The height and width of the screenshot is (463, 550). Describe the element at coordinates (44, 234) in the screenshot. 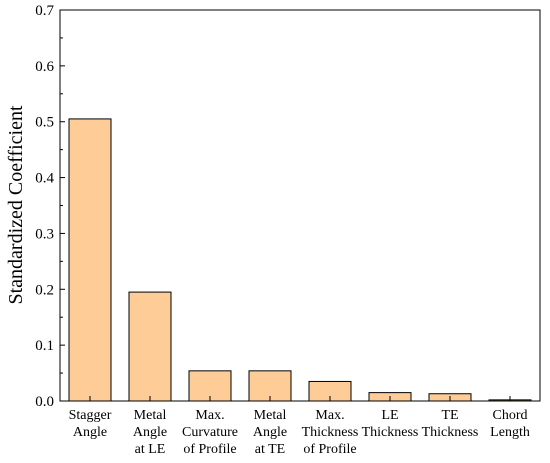

I see `y-tick-label: 0.3` at that location.